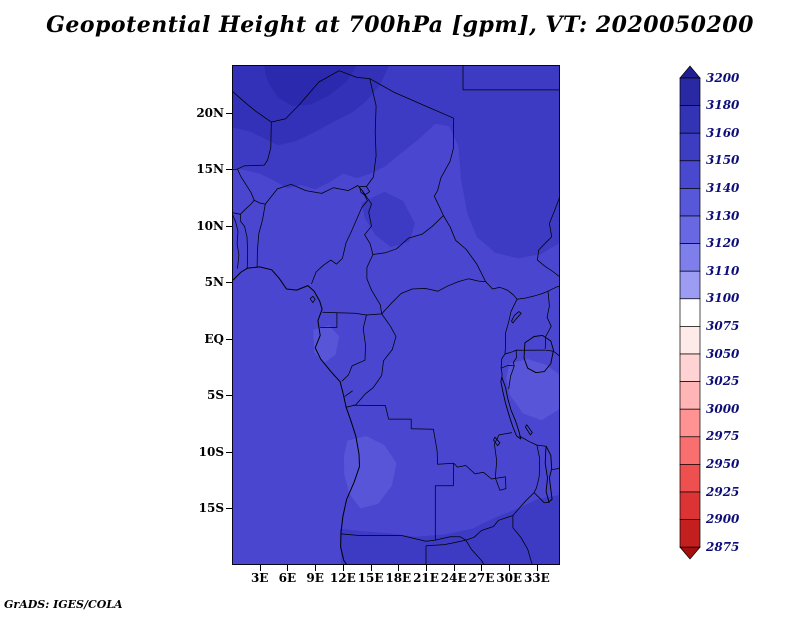 The height and width of the screenshot is (618, 800). I want to click on y-tick-label: 15N, so click(210, 169).